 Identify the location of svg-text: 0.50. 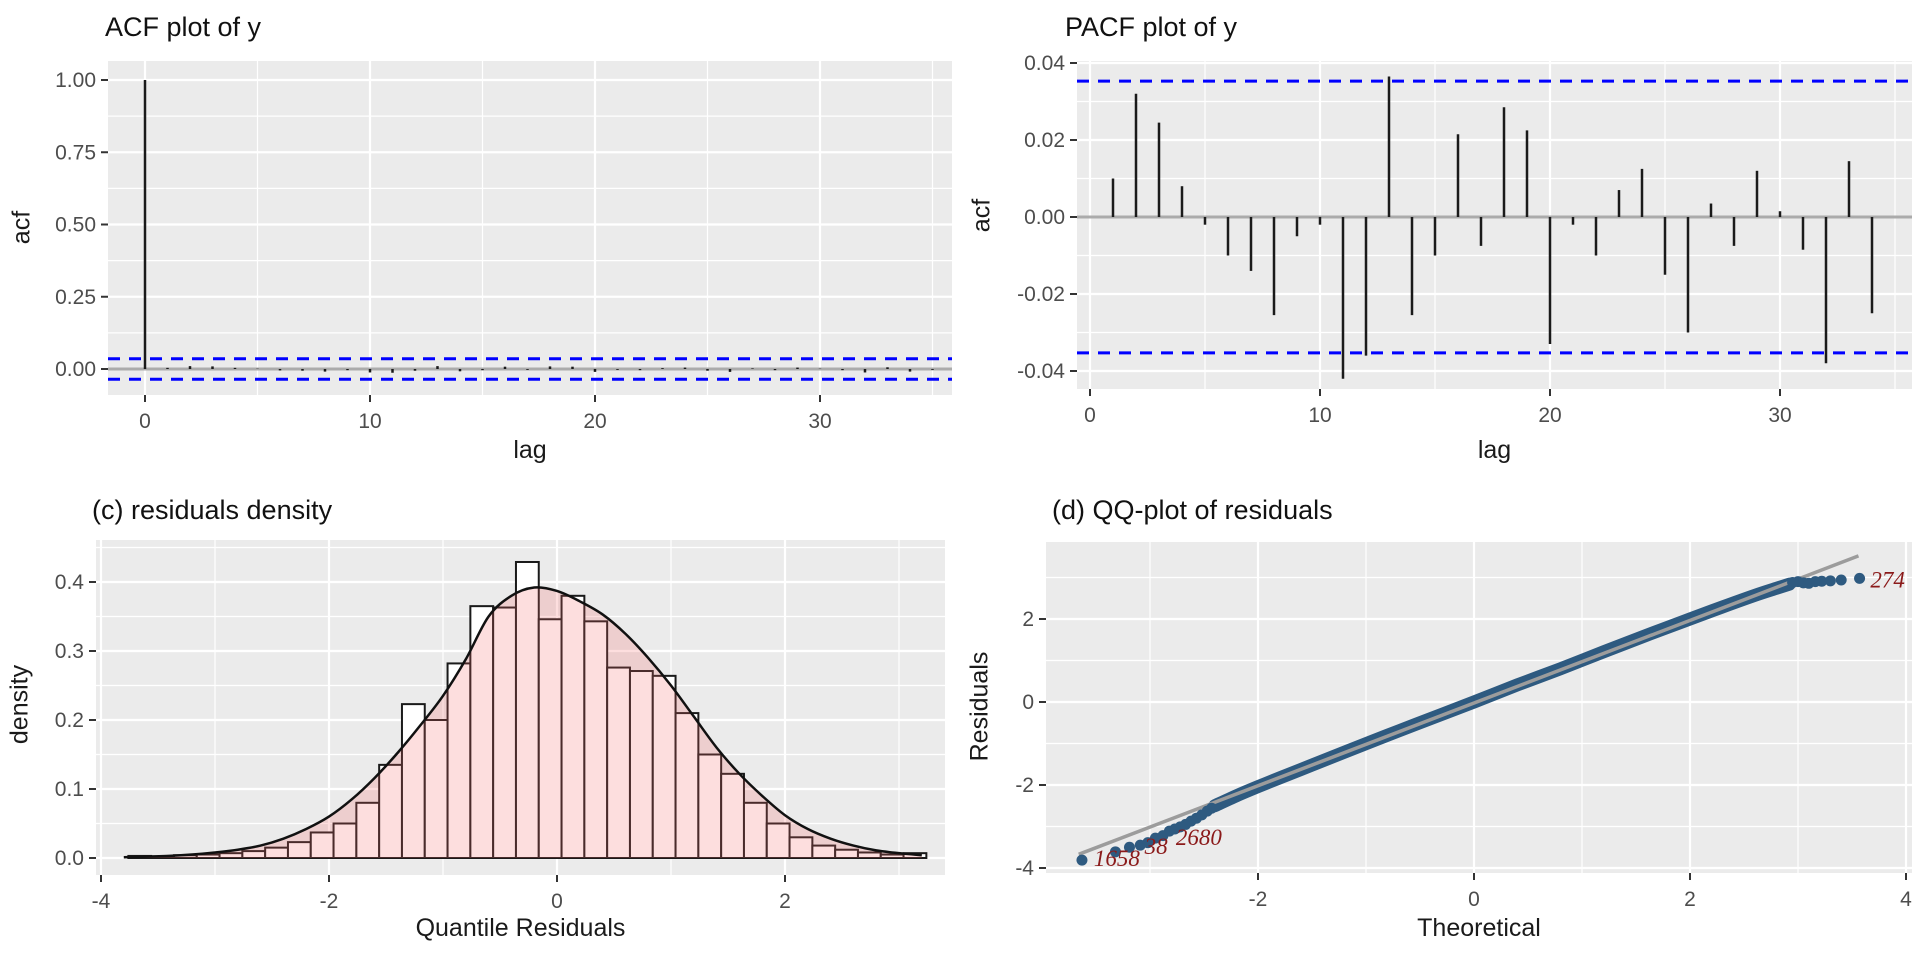
(75, 225).